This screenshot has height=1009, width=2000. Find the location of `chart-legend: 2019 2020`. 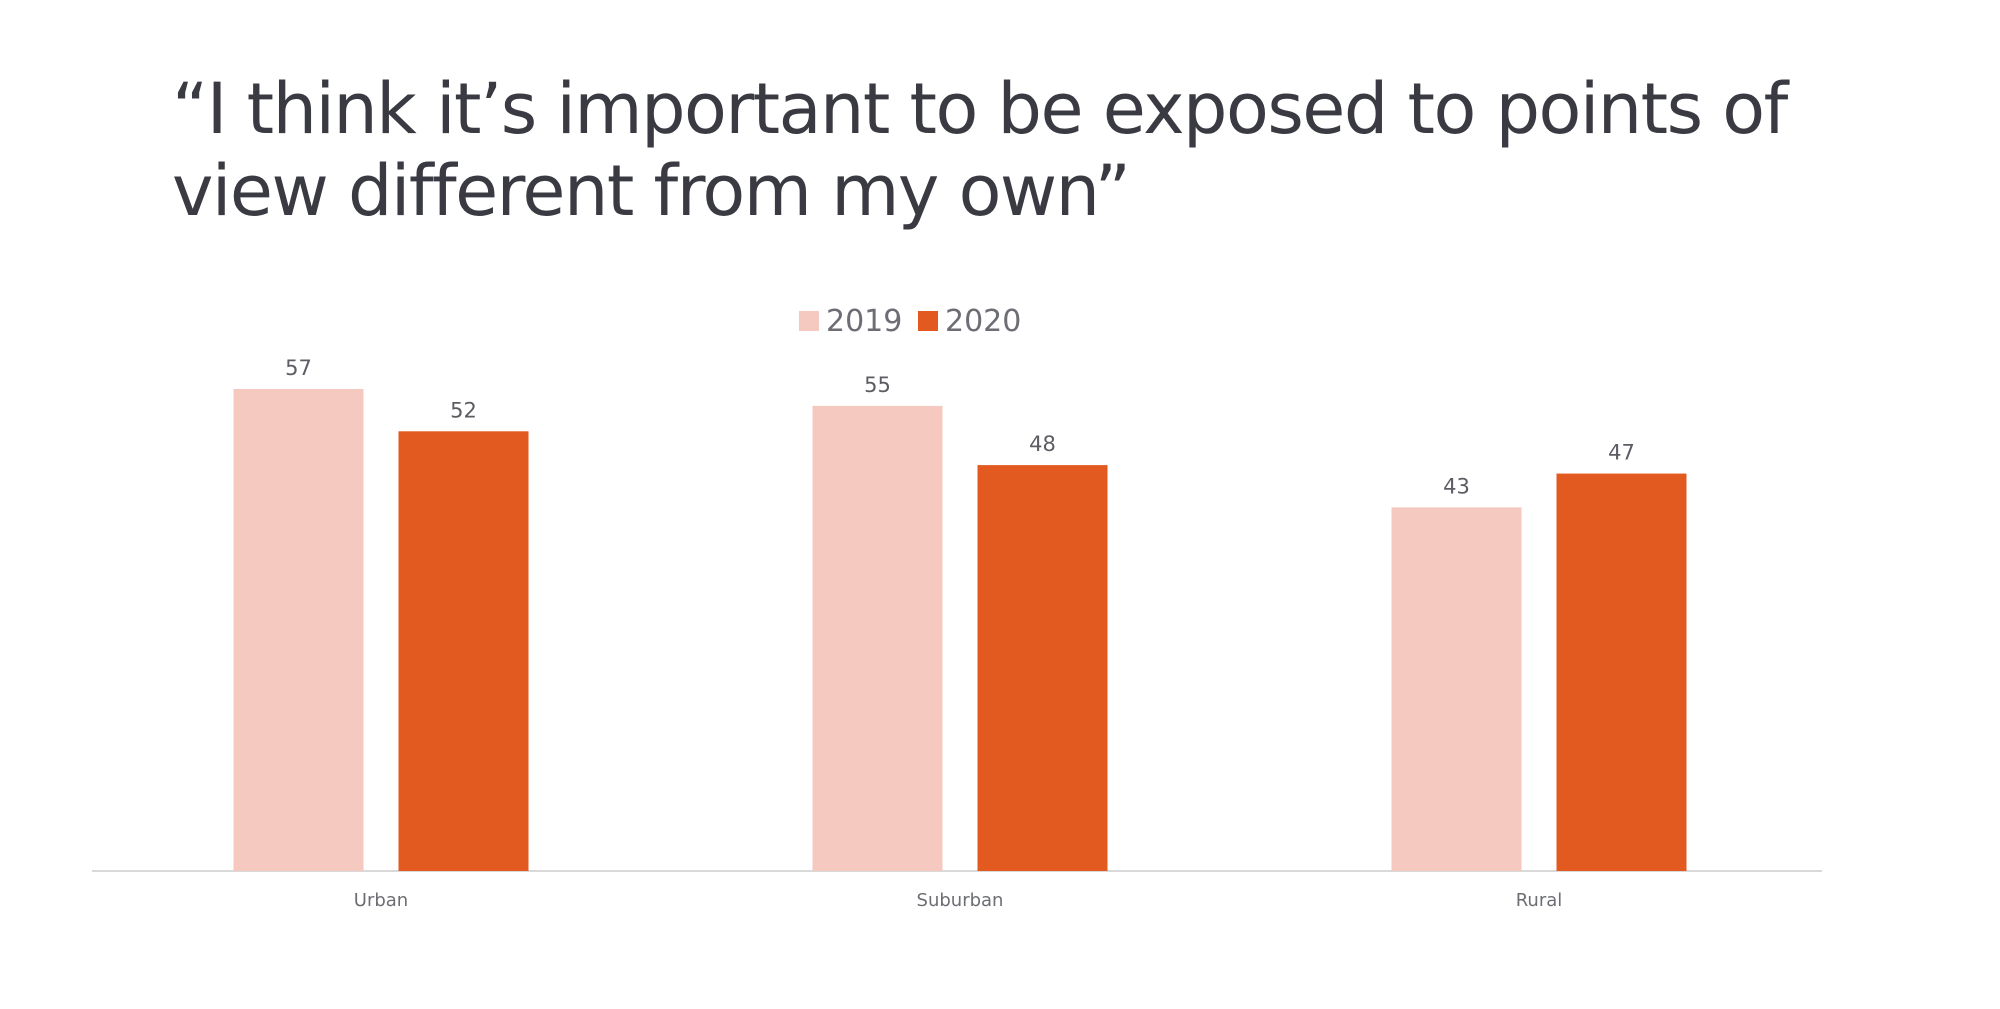

chart-legend: 2019 2020 is located at coordinates (910, 321).